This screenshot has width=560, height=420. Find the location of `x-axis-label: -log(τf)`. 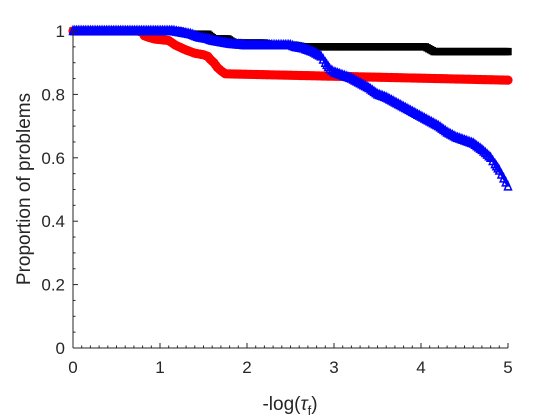

x-axis-label: -log(τf) is located at coordinates (289, 406).